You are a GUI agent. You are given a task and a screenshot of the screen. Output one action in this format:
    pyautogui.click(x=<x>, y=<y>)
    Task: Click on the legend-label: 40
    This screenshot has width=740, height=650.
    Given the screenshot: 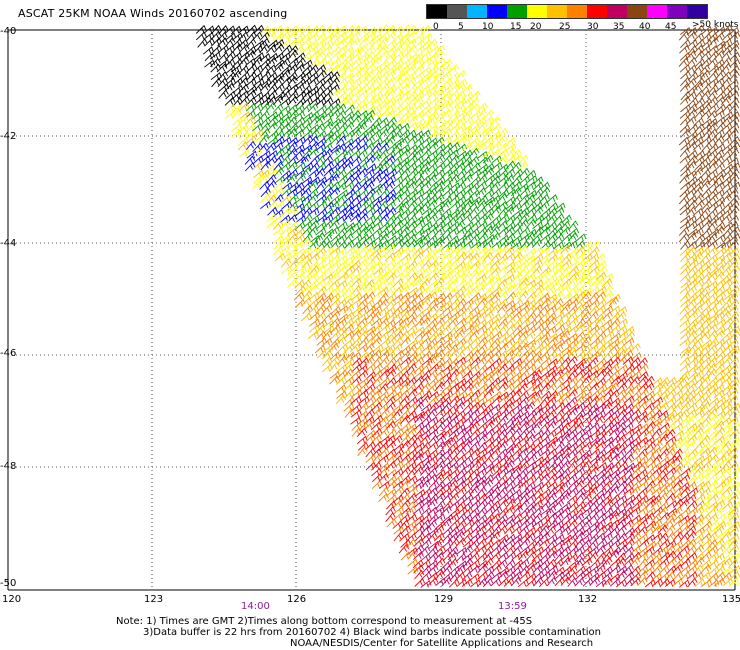 What is the action you would take?
    pyautogui.click(x=645, y=27)
    